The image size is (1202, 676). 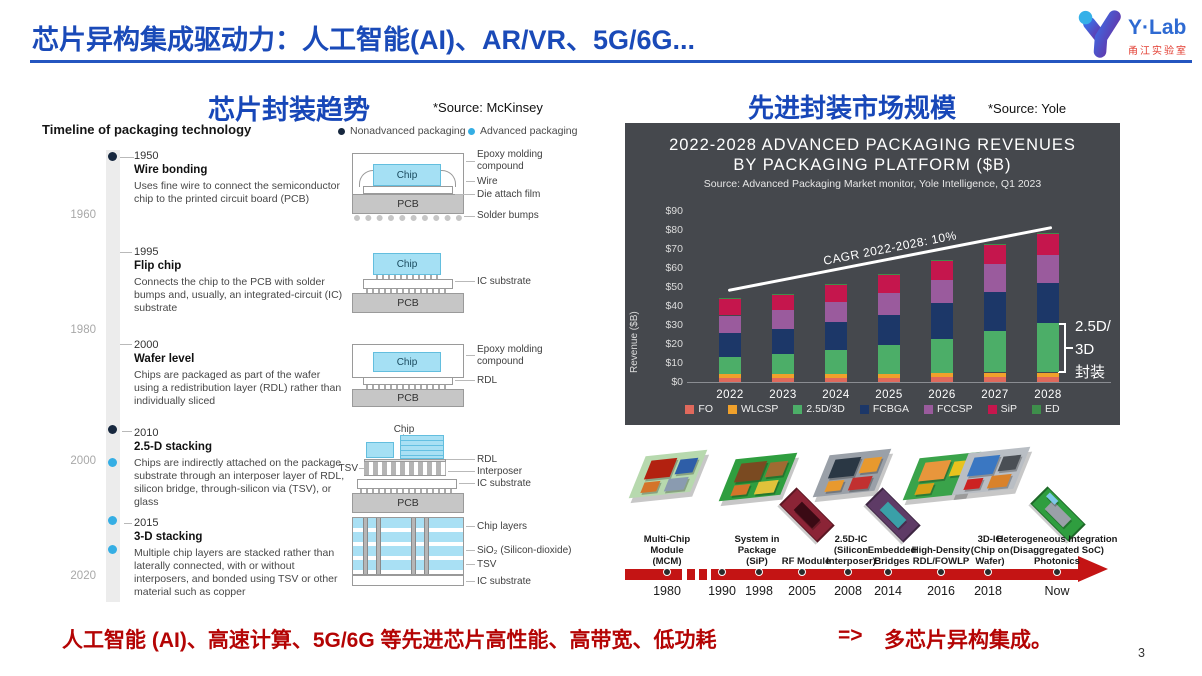 What do you see at coordinates (955, 409) in the screenshot?
I see `legend-label: FCCSP` at bounding box center [955, 409].